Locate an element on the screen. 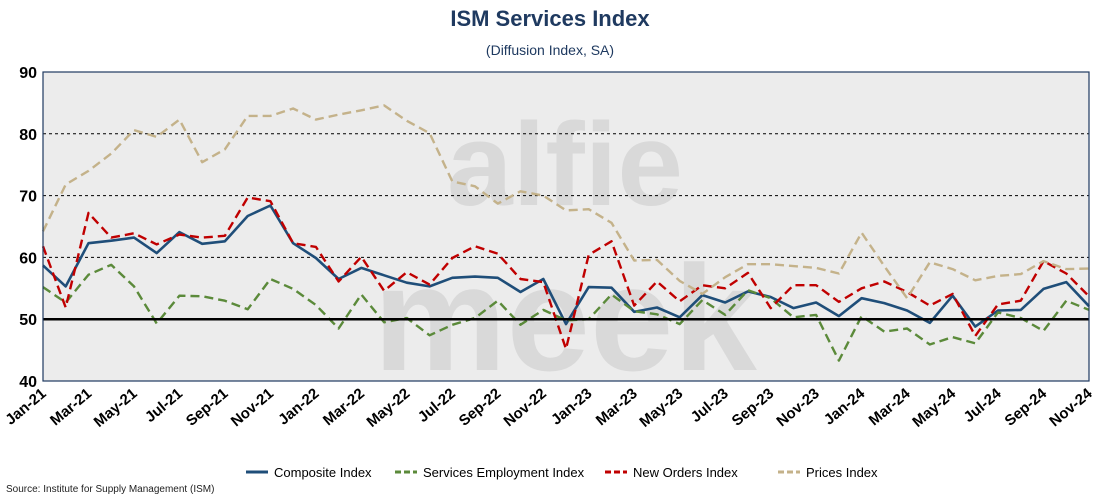 This screenshot has width=1100, height=500. y-tick-label: 70 is located at coordinates (28, 197).